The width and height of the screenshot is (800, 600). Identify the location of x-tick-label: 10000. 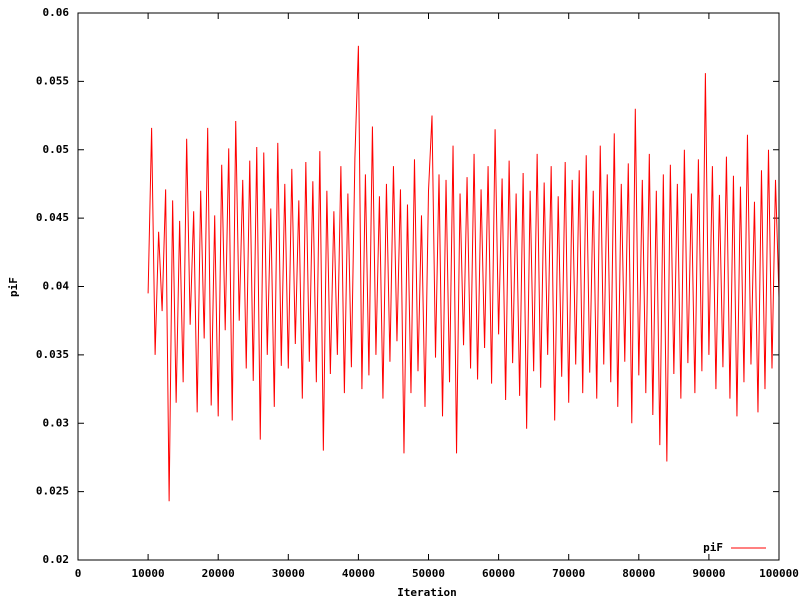
(148, 573).